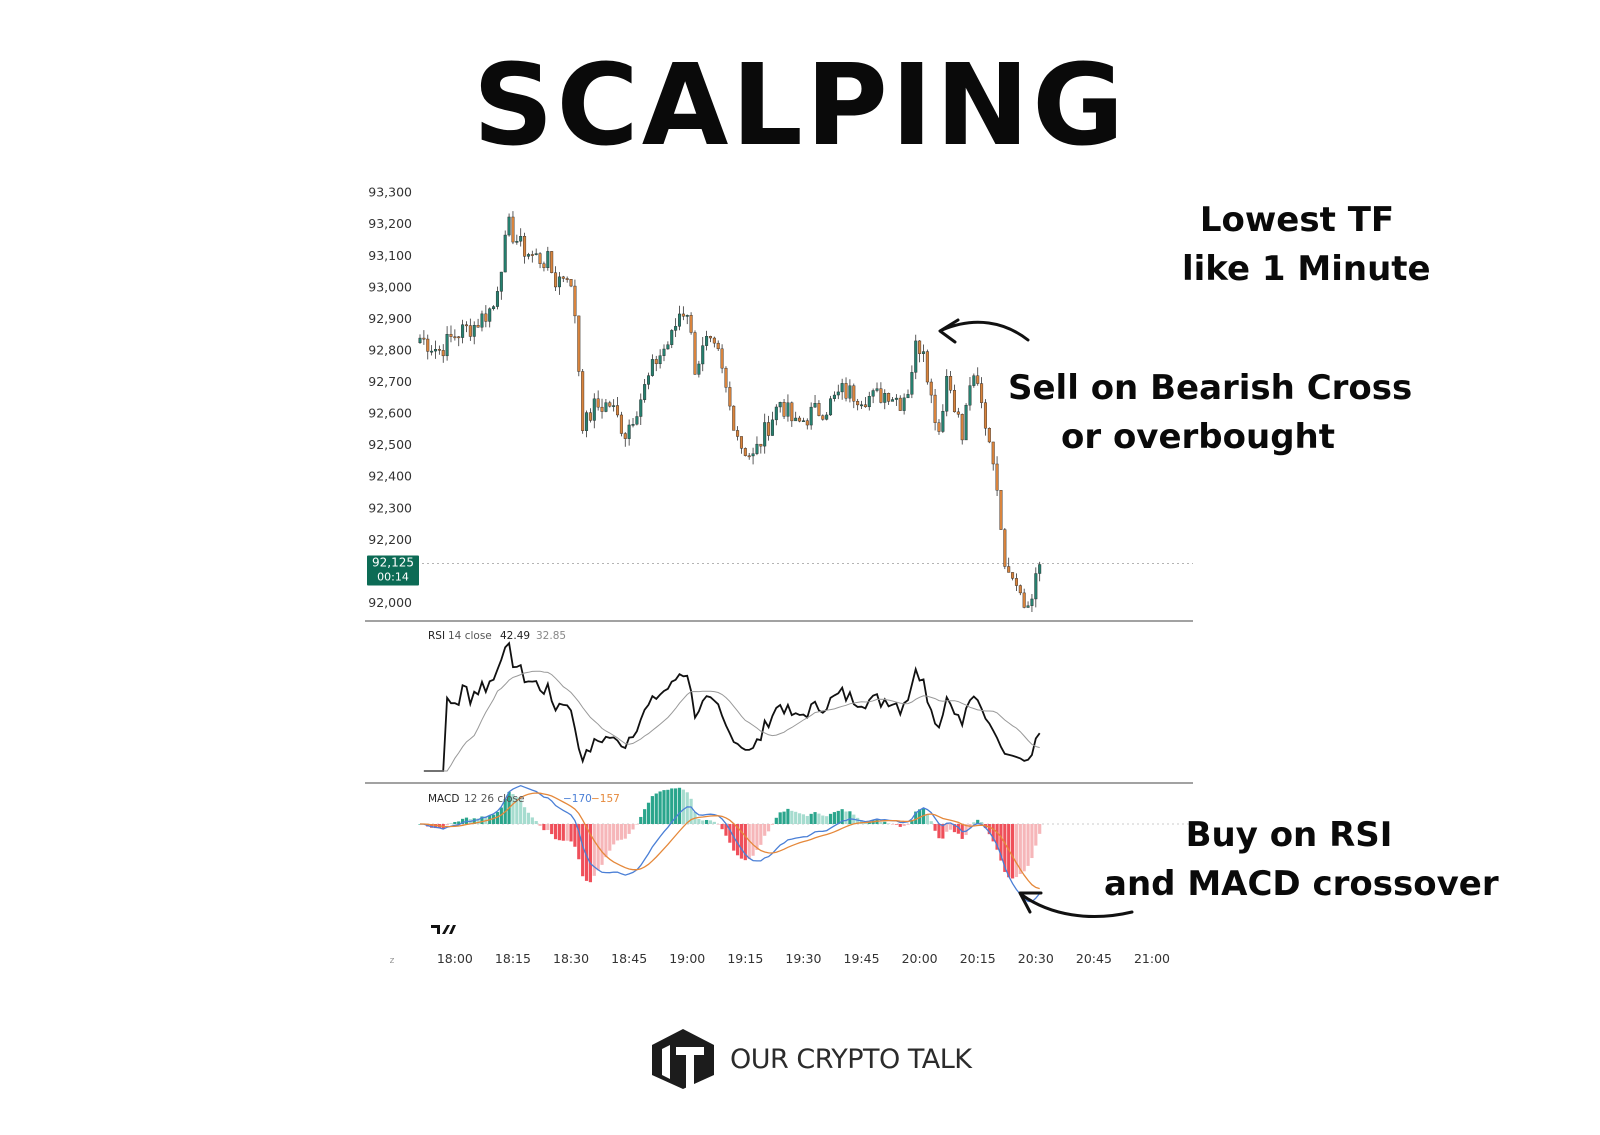 The width and height of the screenshot is (1600, 1135). What do you see at coordinates (1030, 902) in the screenshot?
I see `buy-arrow-head` at bounding box center [1030, 902].